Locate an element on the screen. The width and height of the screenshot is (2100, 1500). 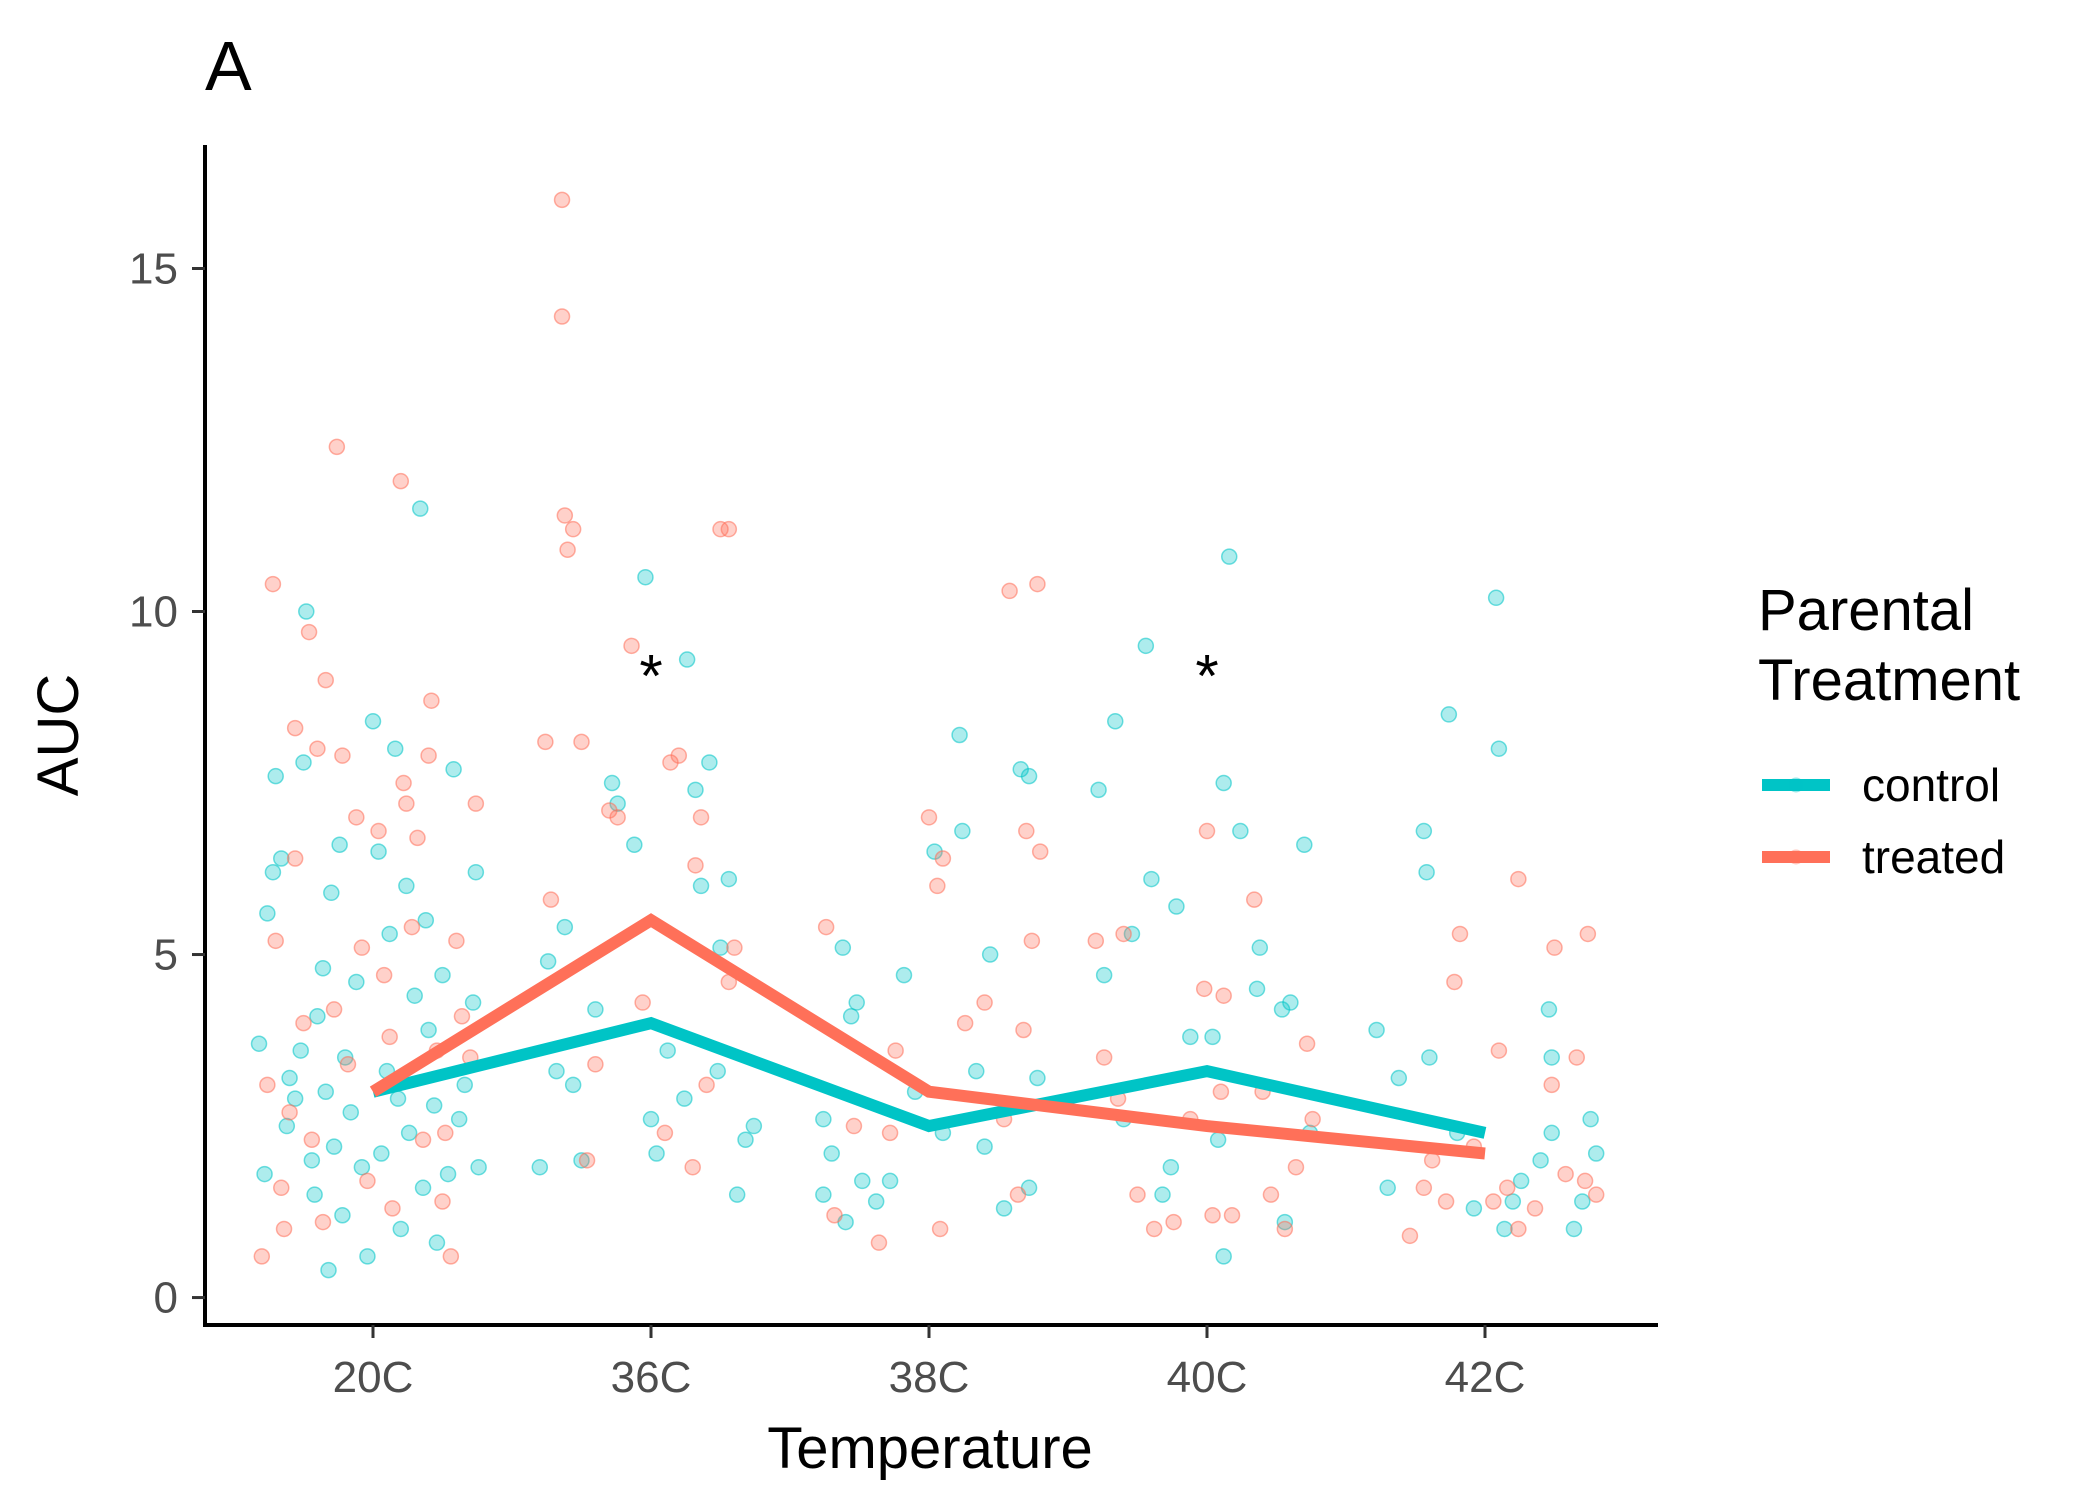
significance-asterisk: * is located at coordinates (650, 675).